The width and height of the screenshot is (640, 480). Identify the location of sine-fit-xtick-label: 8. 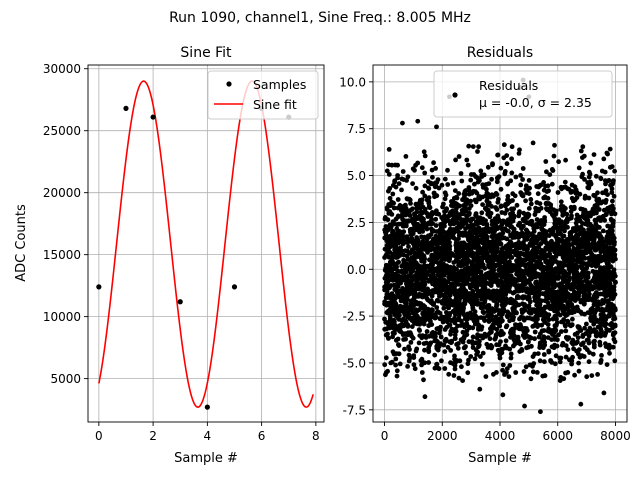
(316, 436).